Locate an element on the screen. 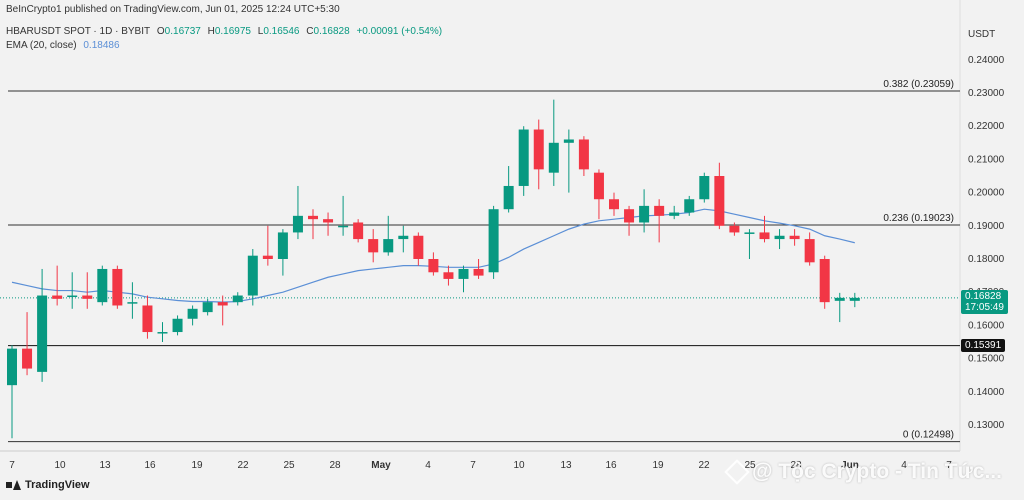  tradingview-branding: TradingView is located at coordinates (48, 485).